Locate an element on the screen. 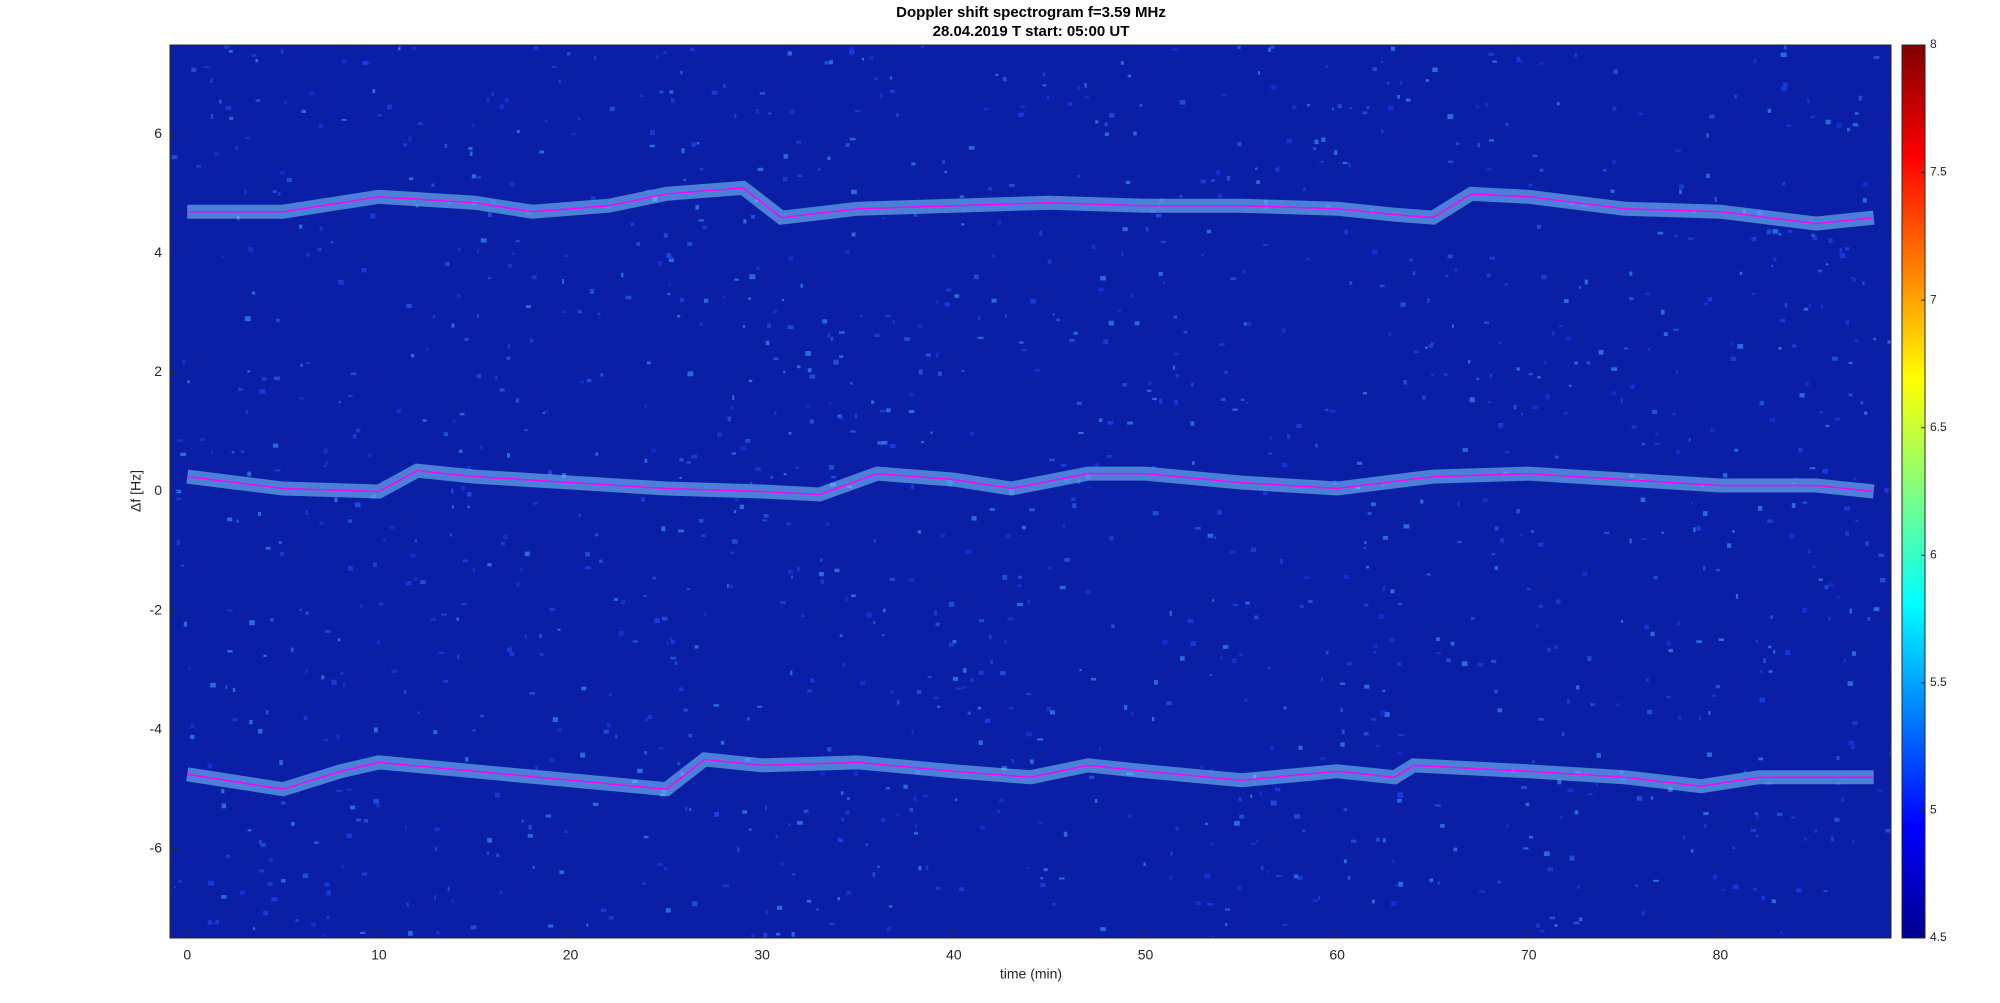 The width and height of the screenshot is (2000, 1003). colorbar-tick-label: 4.5 is located at coordinates (1938, 937).